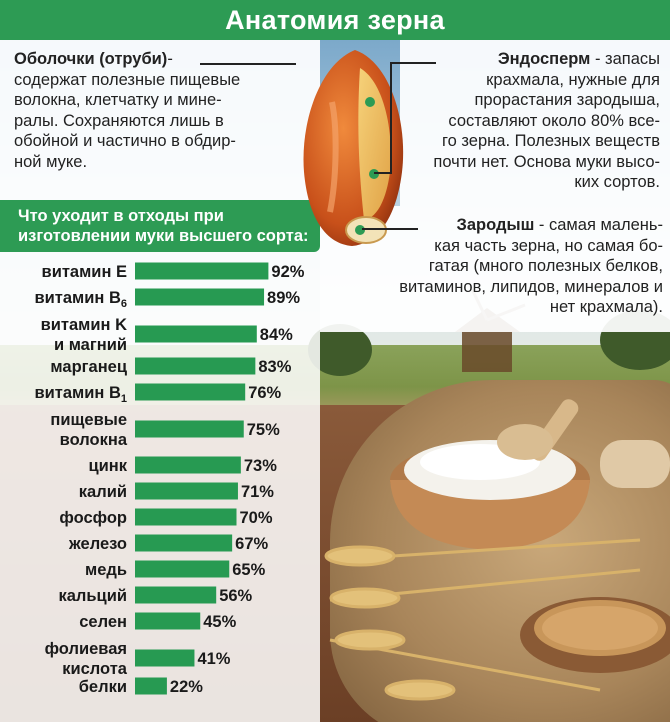 This screenshot has width=670, height=722. Describe the element at coordinates (353, 148) in the screenshot. I see `grain-cross-section` at that location.